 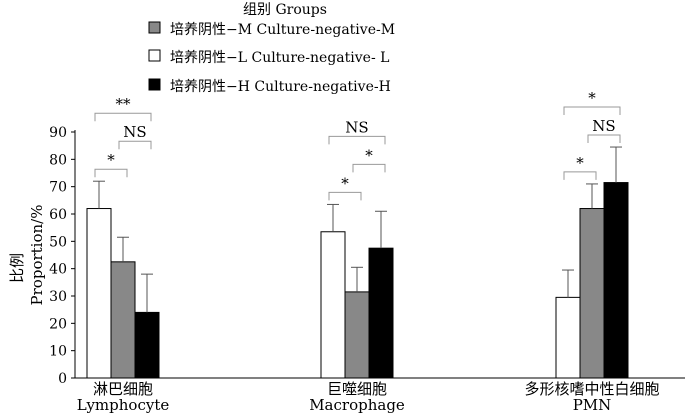 I want to click on y-tick-label: 30, so click(x=58, y=297).